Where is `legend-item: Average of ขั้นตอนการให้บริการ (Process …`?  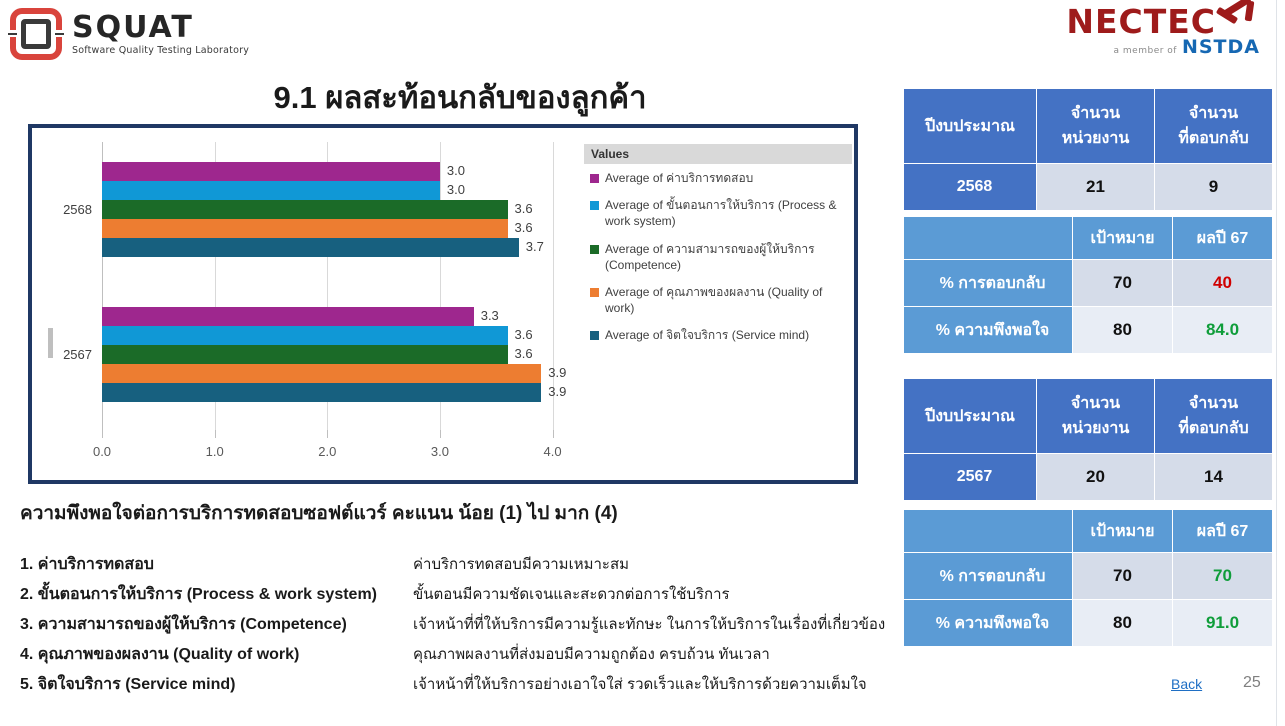
legend-item: Average of ขั้นตอนการให้บริการ (Process … is located at coordinates (718, 213).